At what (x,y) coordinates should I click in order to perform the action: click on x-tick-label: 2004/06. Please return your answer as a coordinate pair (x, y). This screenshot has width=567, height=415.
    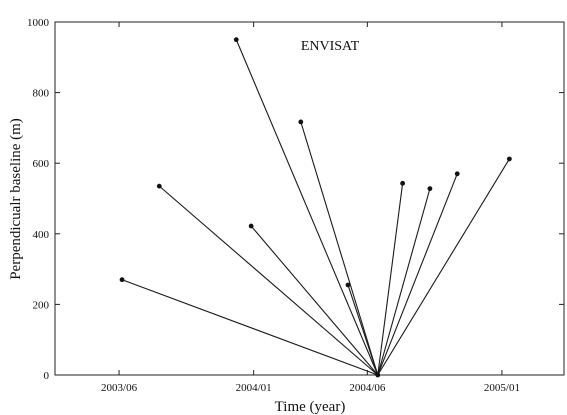
    Looking at the image, I should click on (367, 388).